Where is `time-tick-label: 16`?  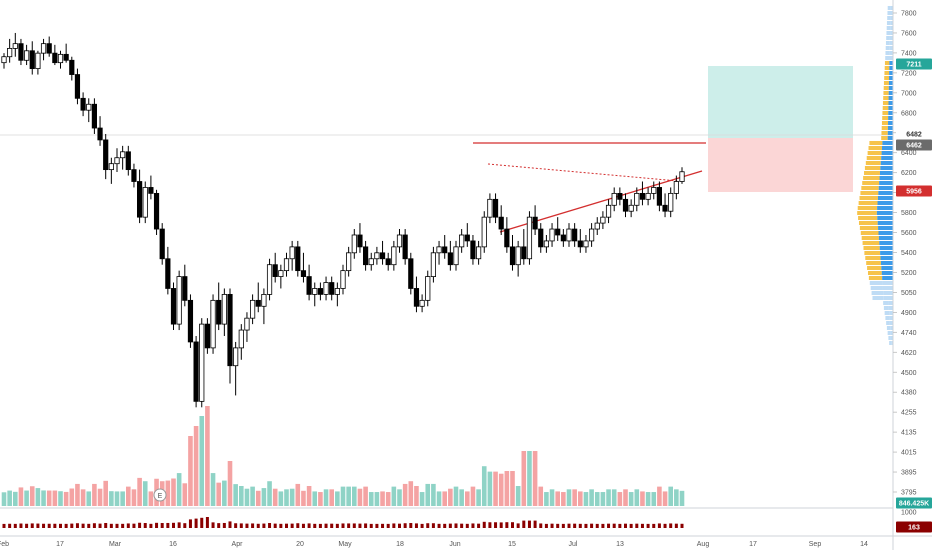 time-tick-label: 16 is located at coordinates (173, 544).